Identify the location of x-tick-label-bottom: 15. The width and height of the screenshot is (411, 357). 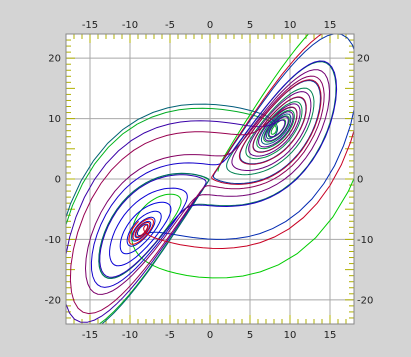
(330, 335).